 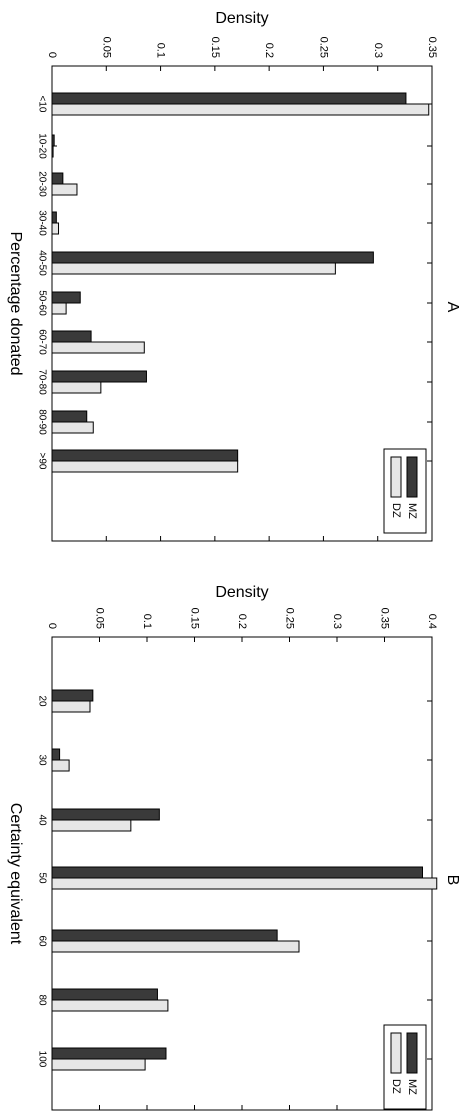 I want to click on x-tick-label: 40-50, so click(x=41, y=263).